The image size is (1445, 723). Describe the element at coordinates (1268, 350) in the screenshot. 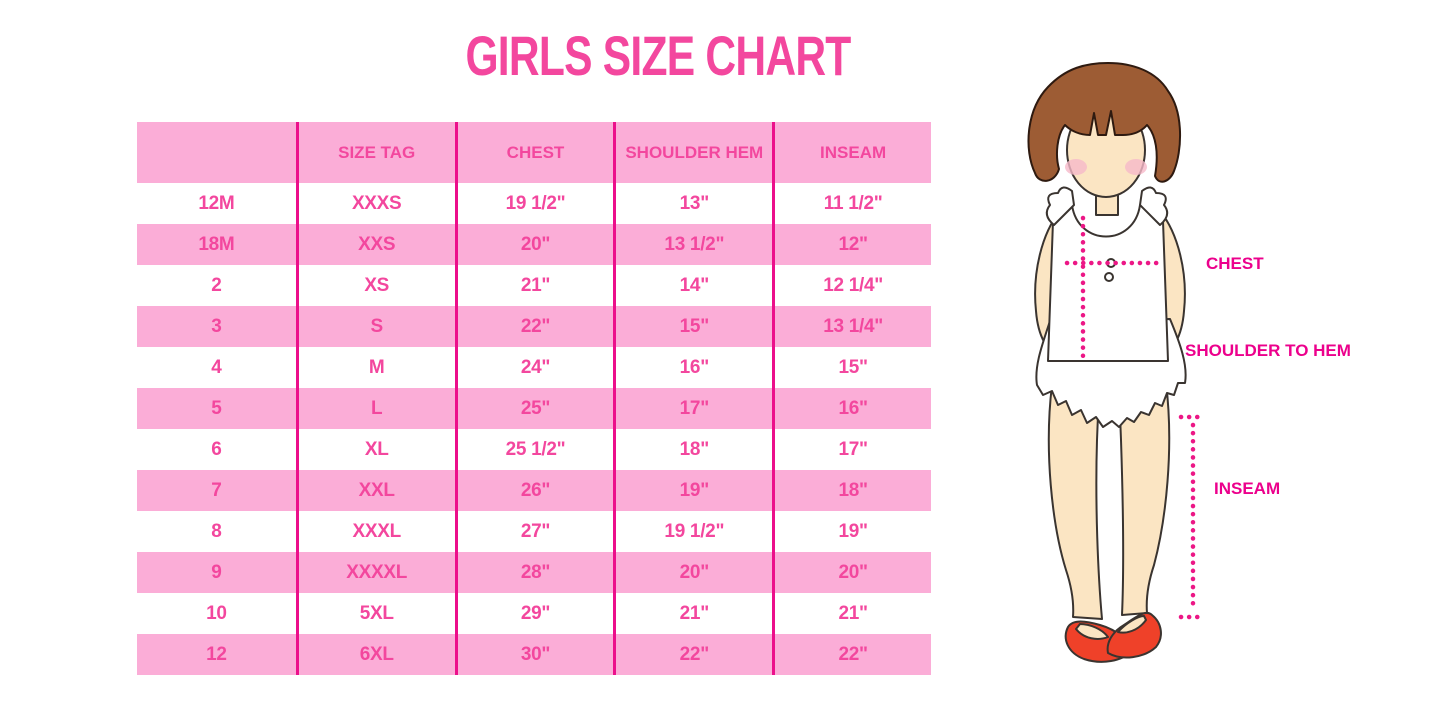

I see `shoulder-to-hem-label: SHOULDER TO HEM` at that location.